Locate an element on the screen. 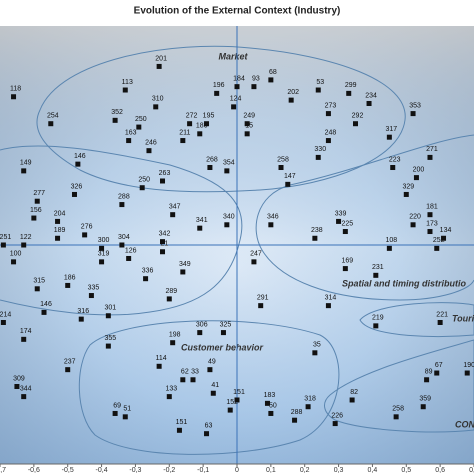 The image size is (474, 474). point-label: 353 is located at coordinates (415, 105).